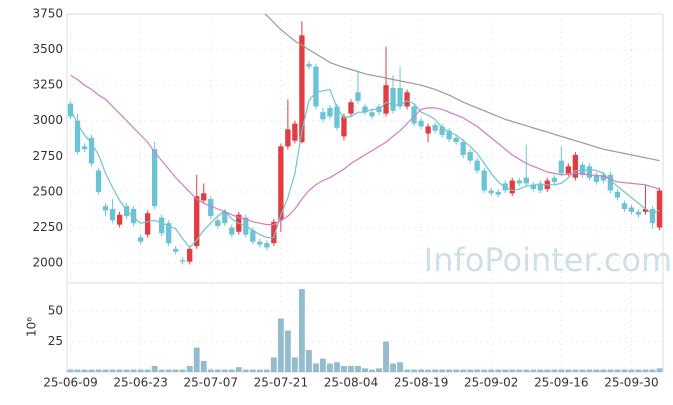 This screenshot has width=673, height=405. I want to click on y-tick-label: 2000, so click(47, 263).